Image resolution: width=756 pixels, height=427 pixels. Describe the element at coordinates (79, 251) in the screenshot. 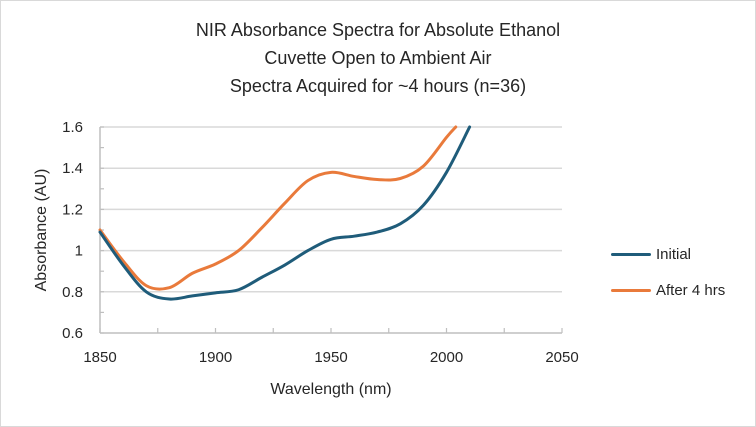

I see `y-tick-label: 1` at that location.